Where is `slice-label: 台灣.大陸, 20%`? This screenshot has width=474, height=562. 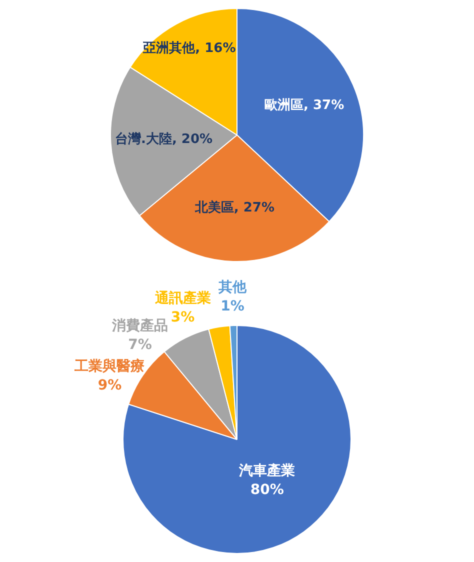
slice-label: 台灣.大陸, 20% is located at coordinates (164, 138).